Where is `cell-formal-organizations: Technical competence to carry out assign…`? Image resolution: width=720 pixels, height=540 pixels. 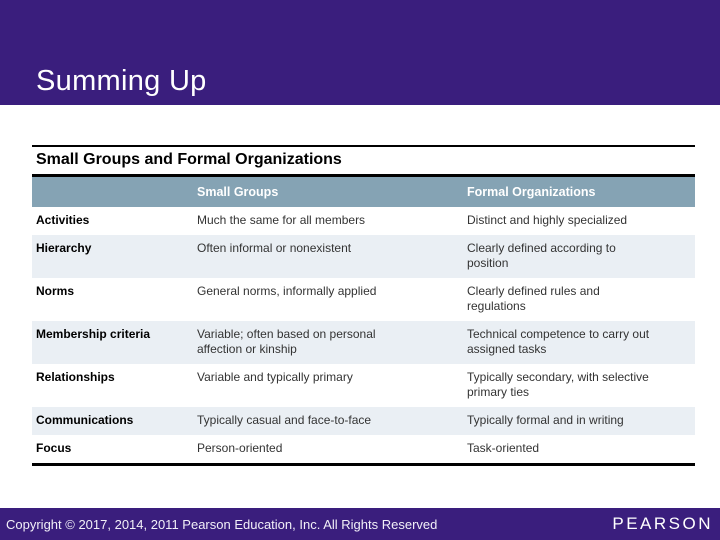
cell-formal-organizations: Technical competence to carry out assign… is located at coordinates (581, 342).